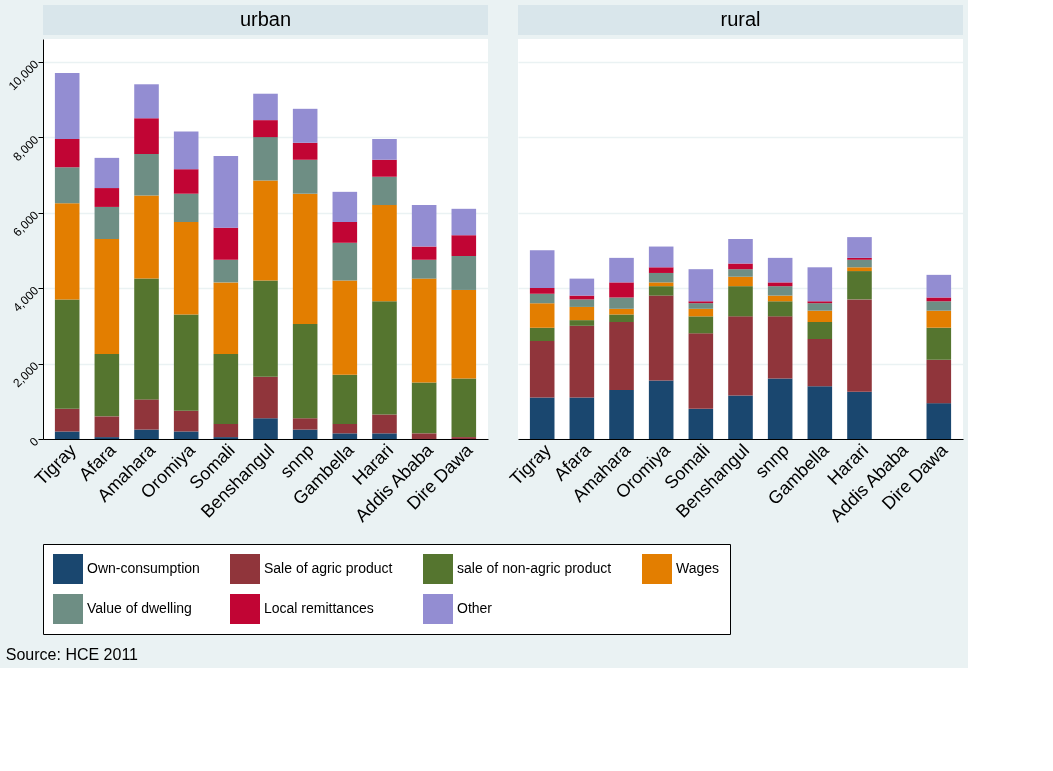  Describe the element at coordinates (475, 608) in the screenshot. I see `legend-label: Other` at that location.